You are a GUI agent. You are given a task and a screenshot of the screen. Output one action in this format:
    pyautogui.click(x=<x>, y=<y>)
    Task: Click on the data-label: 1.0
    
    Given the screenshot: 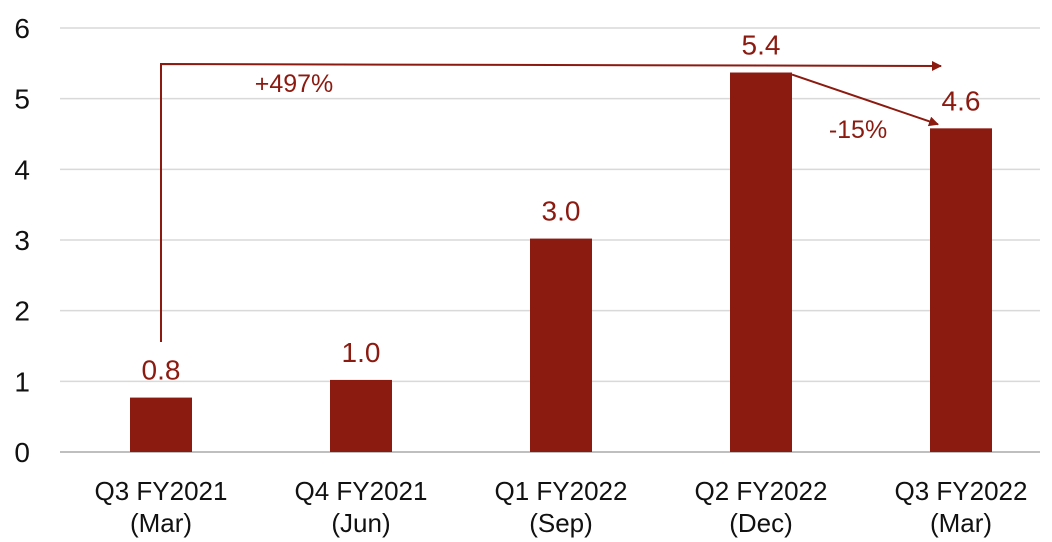 What is the action you would take?
    pyautogui.click(x=361, y=352)
    